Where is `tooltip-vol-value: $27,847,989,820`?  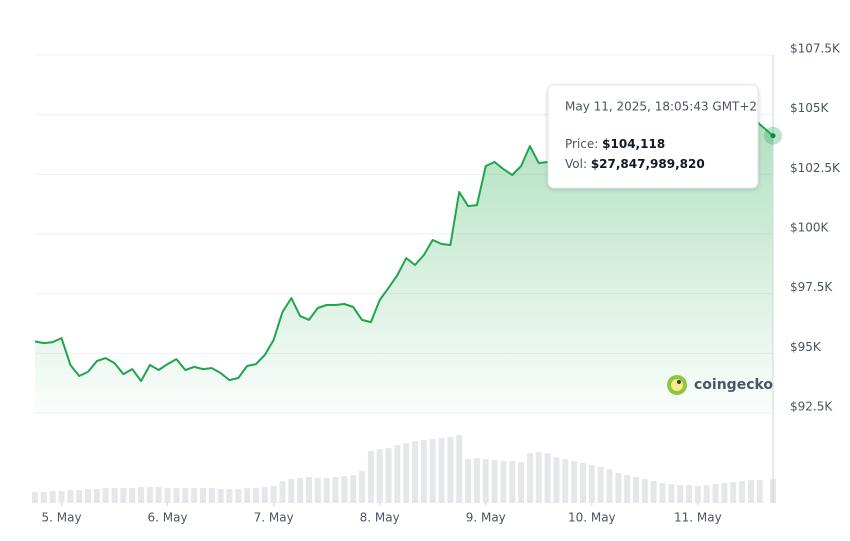 tooltip-vol-value: $27,847,989,820 is located at coordinates (648, 164).